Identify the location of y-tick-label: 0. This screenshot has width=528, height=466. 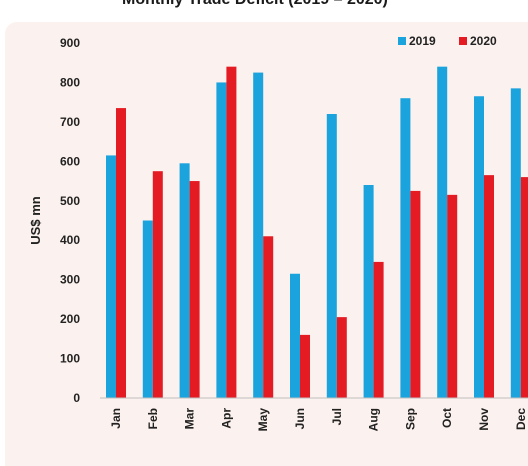
(76, 398).